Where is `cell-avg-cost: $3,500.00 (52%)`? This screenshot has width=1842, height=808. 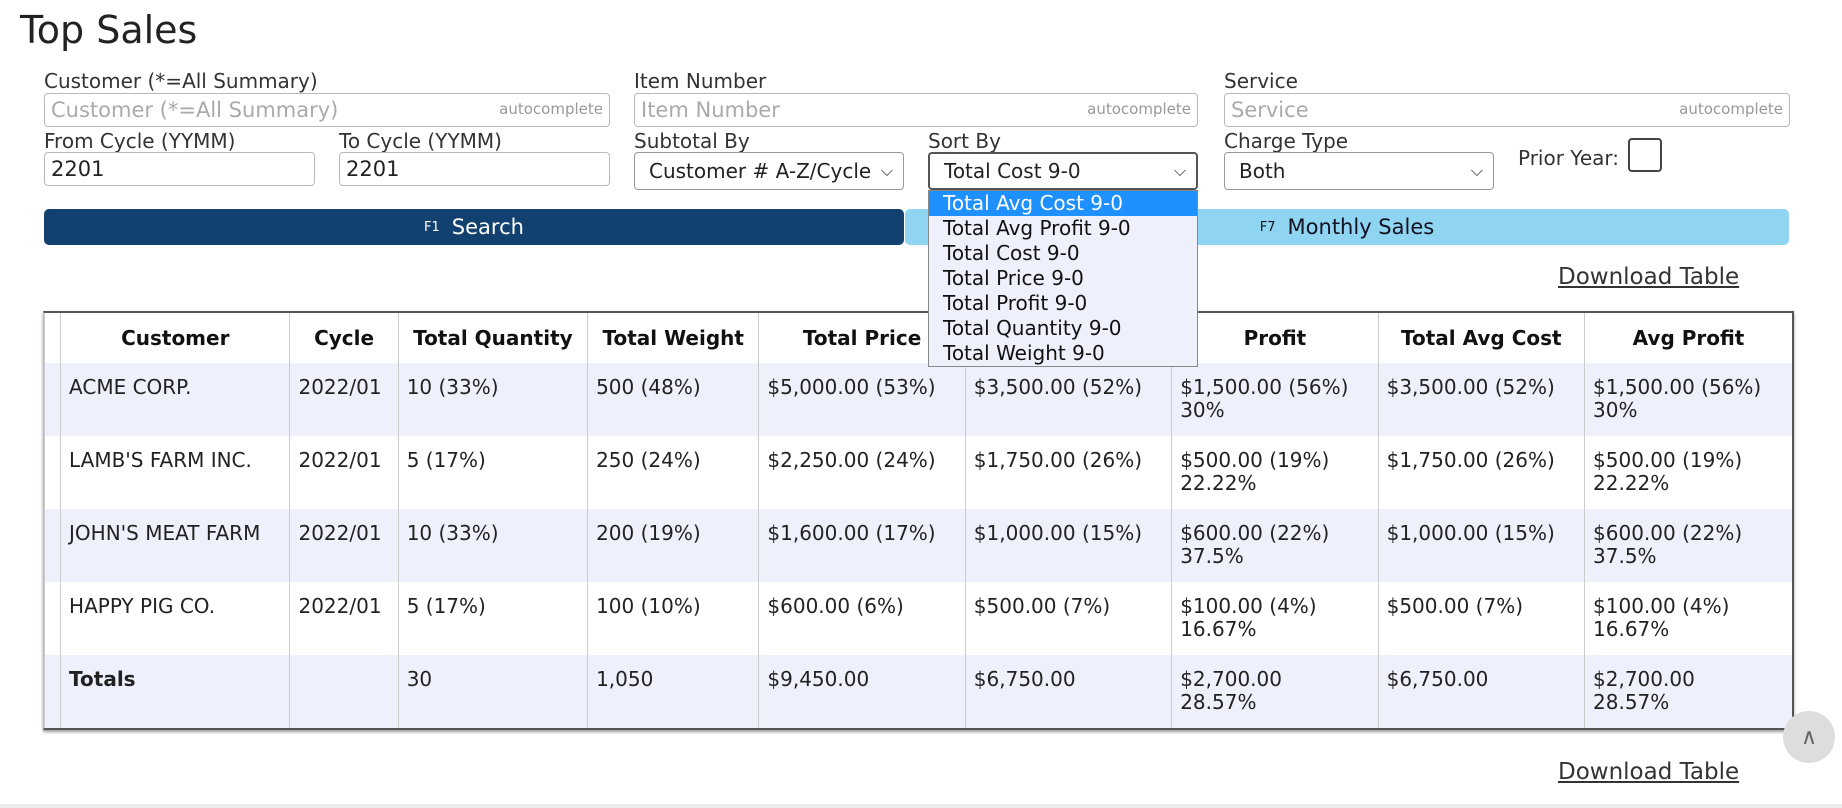
cell-avg-cost: $3,500.00 (52%) is located at coordinates (1481, 399).